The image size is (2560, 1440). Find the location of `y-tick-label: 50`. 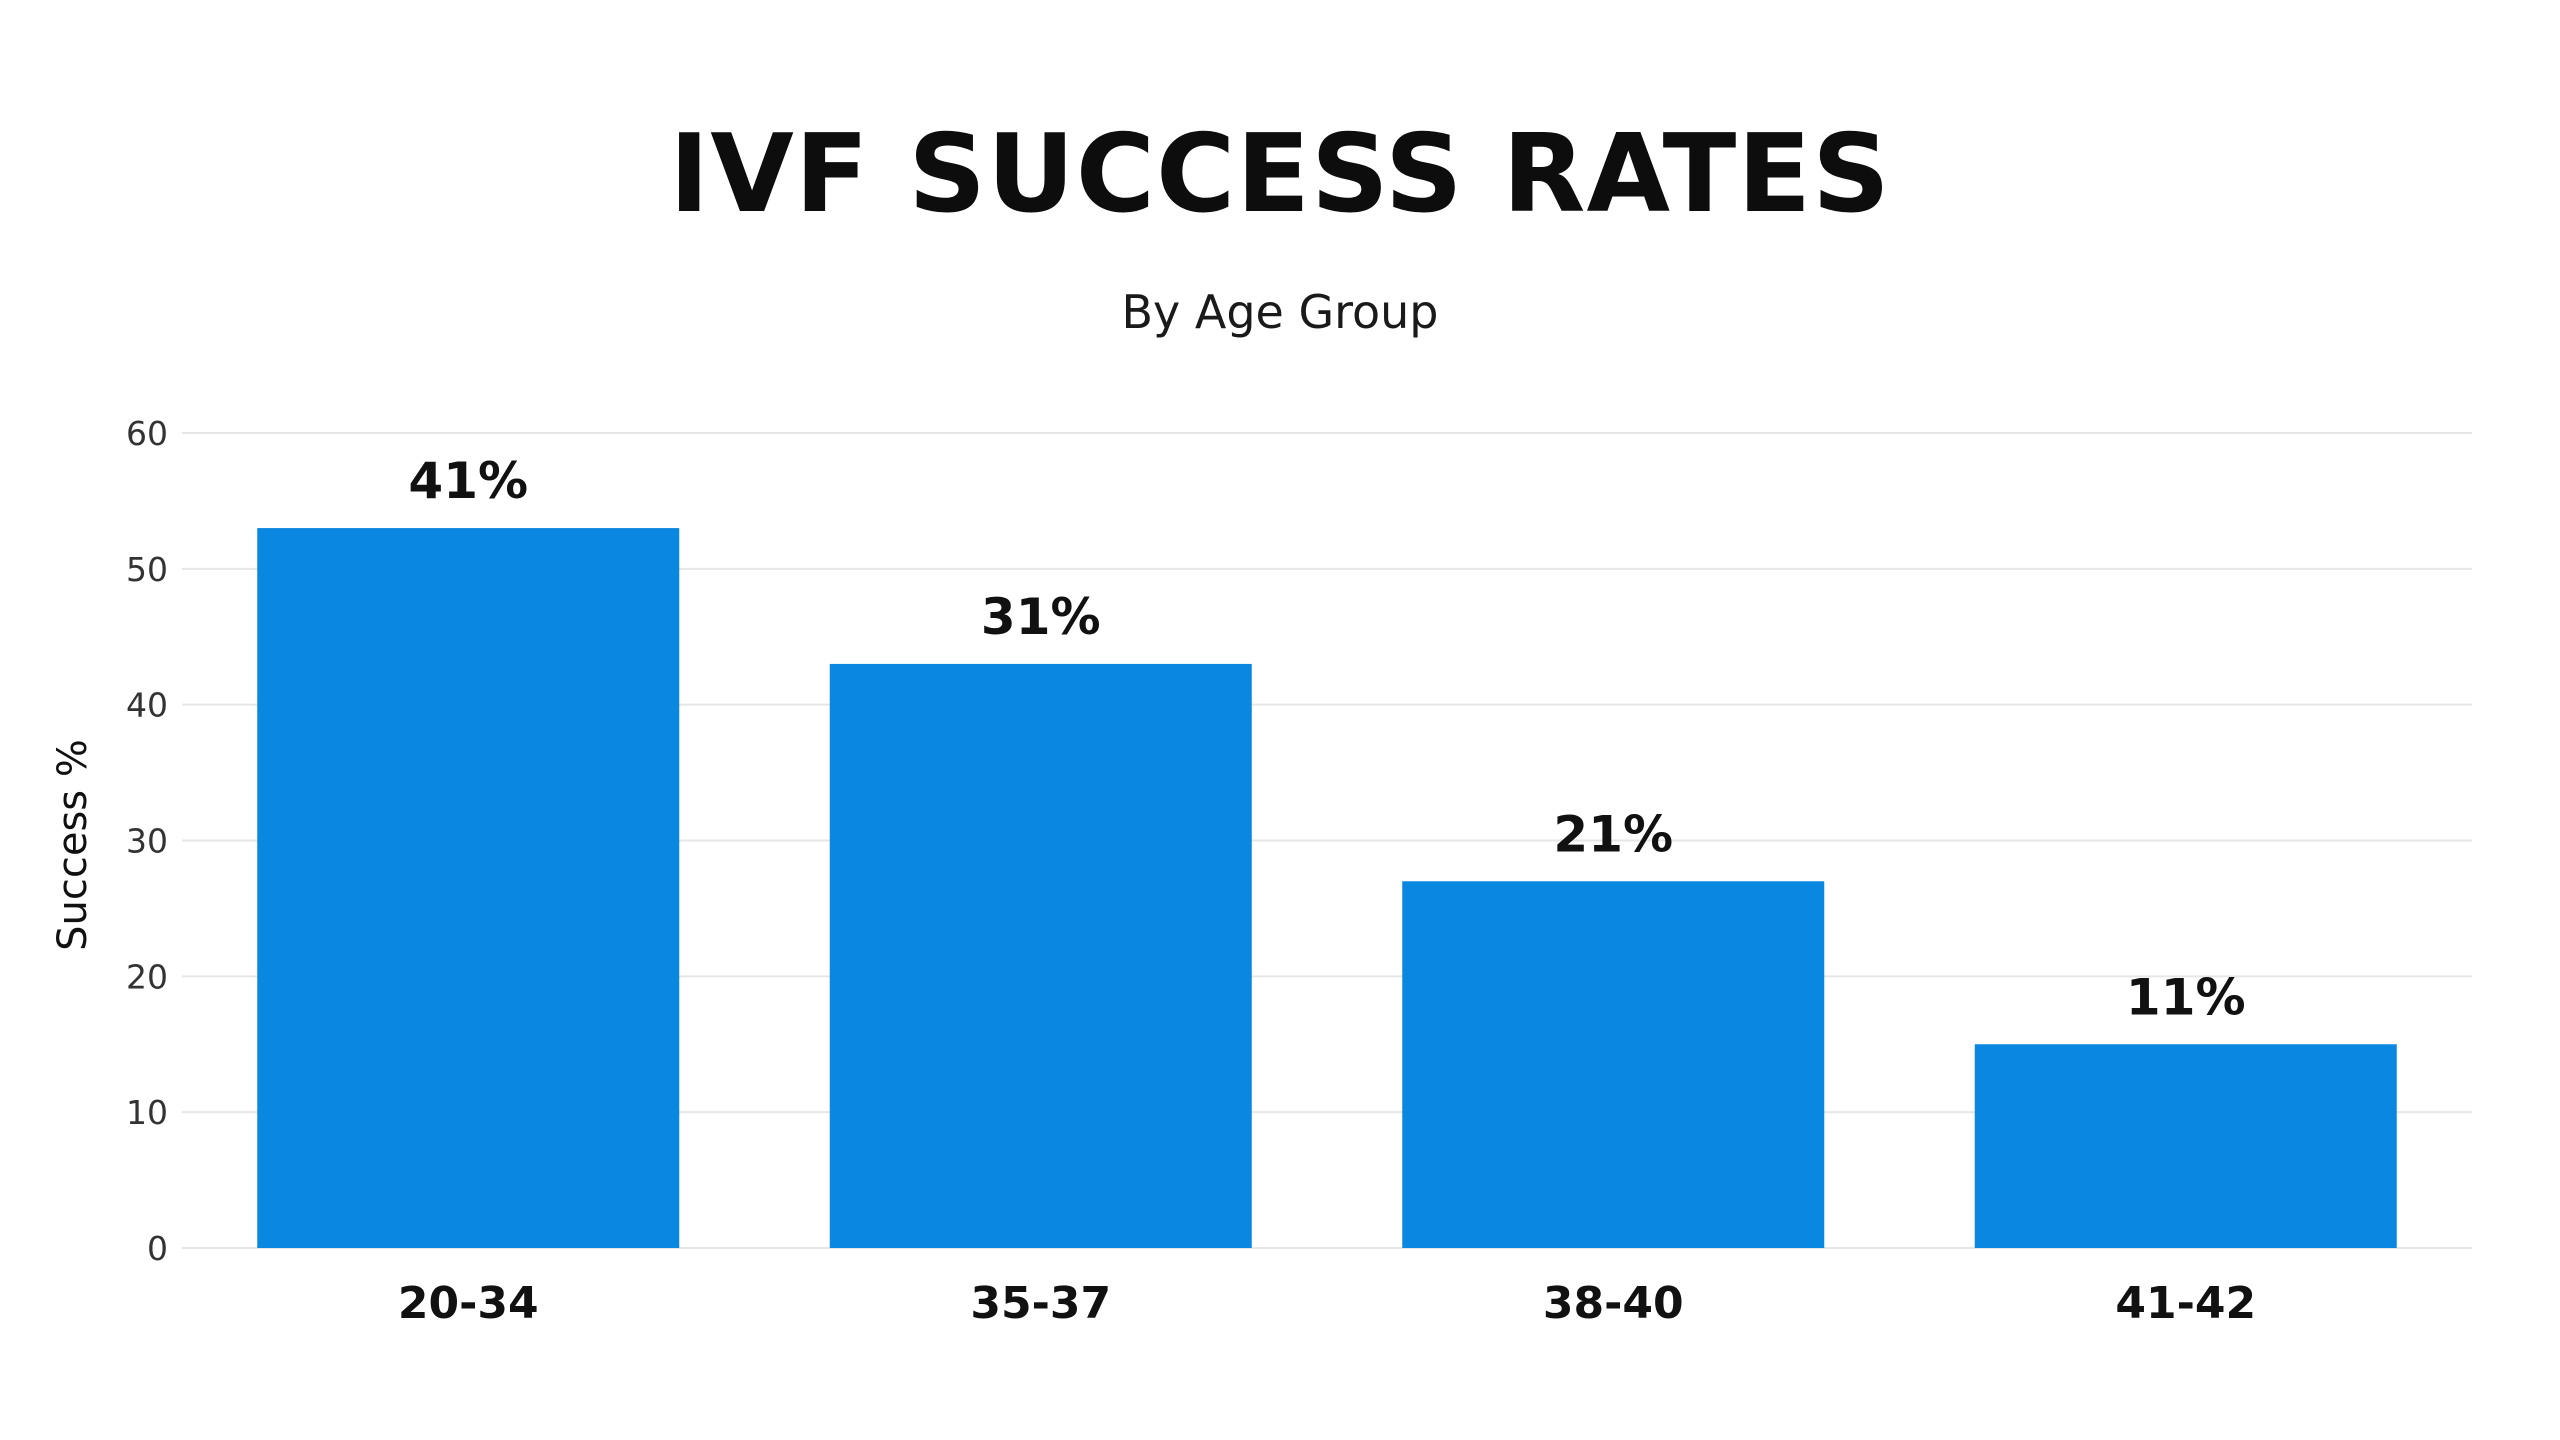

y-tick-label: 50 is located at coordinates (147, 569).